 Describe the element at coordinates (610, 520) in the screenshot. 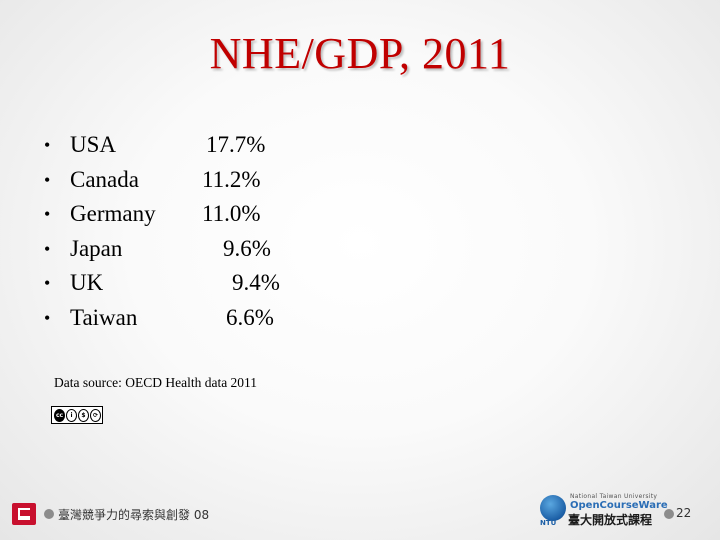

I see `ocw-chinese-name: 臺大開放式課程` at that location.